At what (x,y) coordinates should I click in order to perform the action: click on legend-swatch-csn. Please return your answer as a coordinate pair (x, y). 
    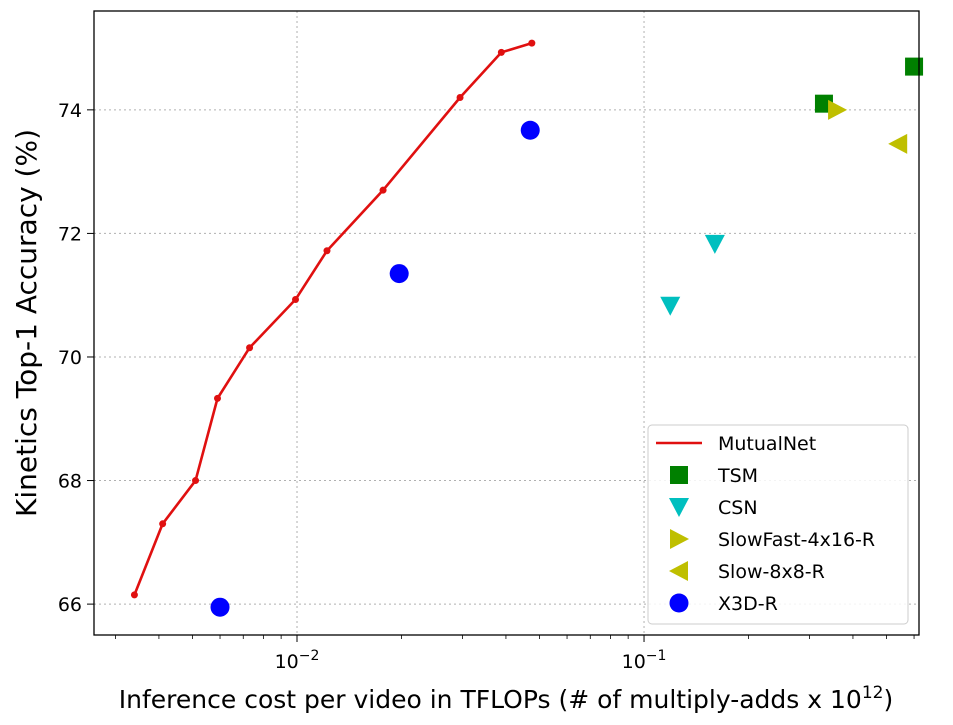
    Looking at the image, I should click on (679, 507).